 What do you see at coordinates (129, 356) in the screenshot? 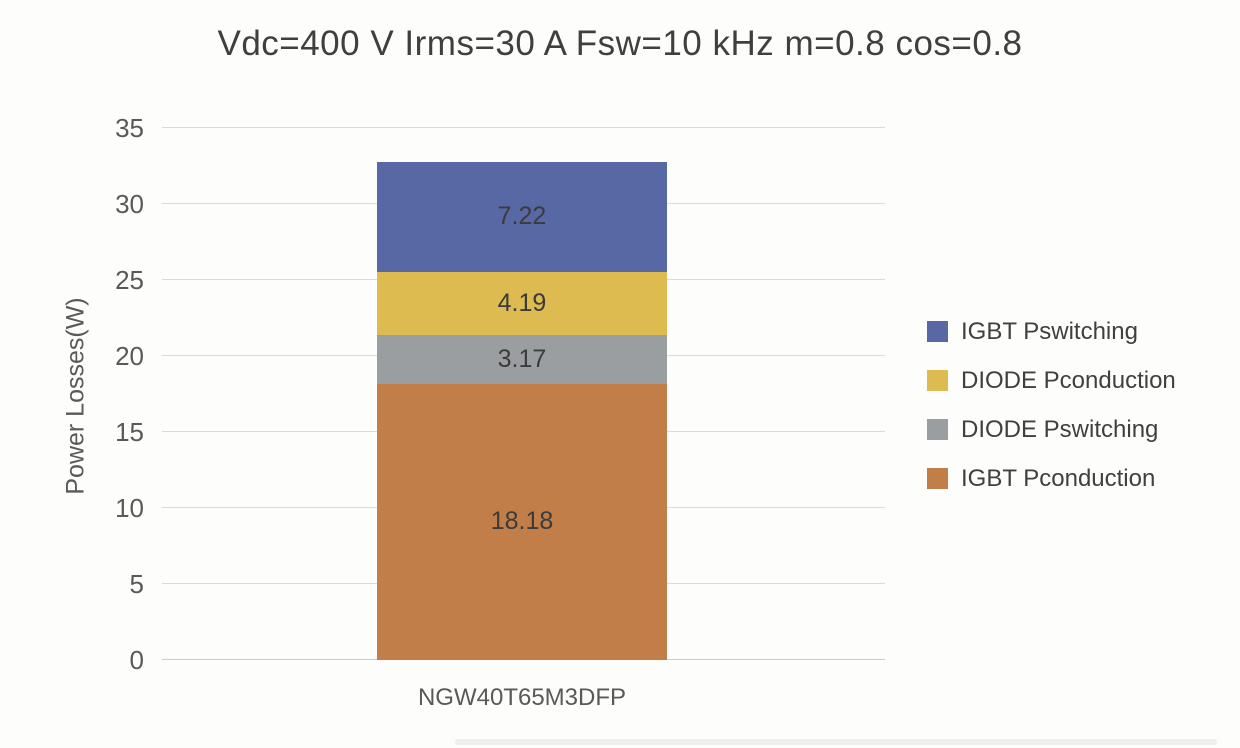
I see `y-tick-label-20: 20` at bounding box center [129, 356].